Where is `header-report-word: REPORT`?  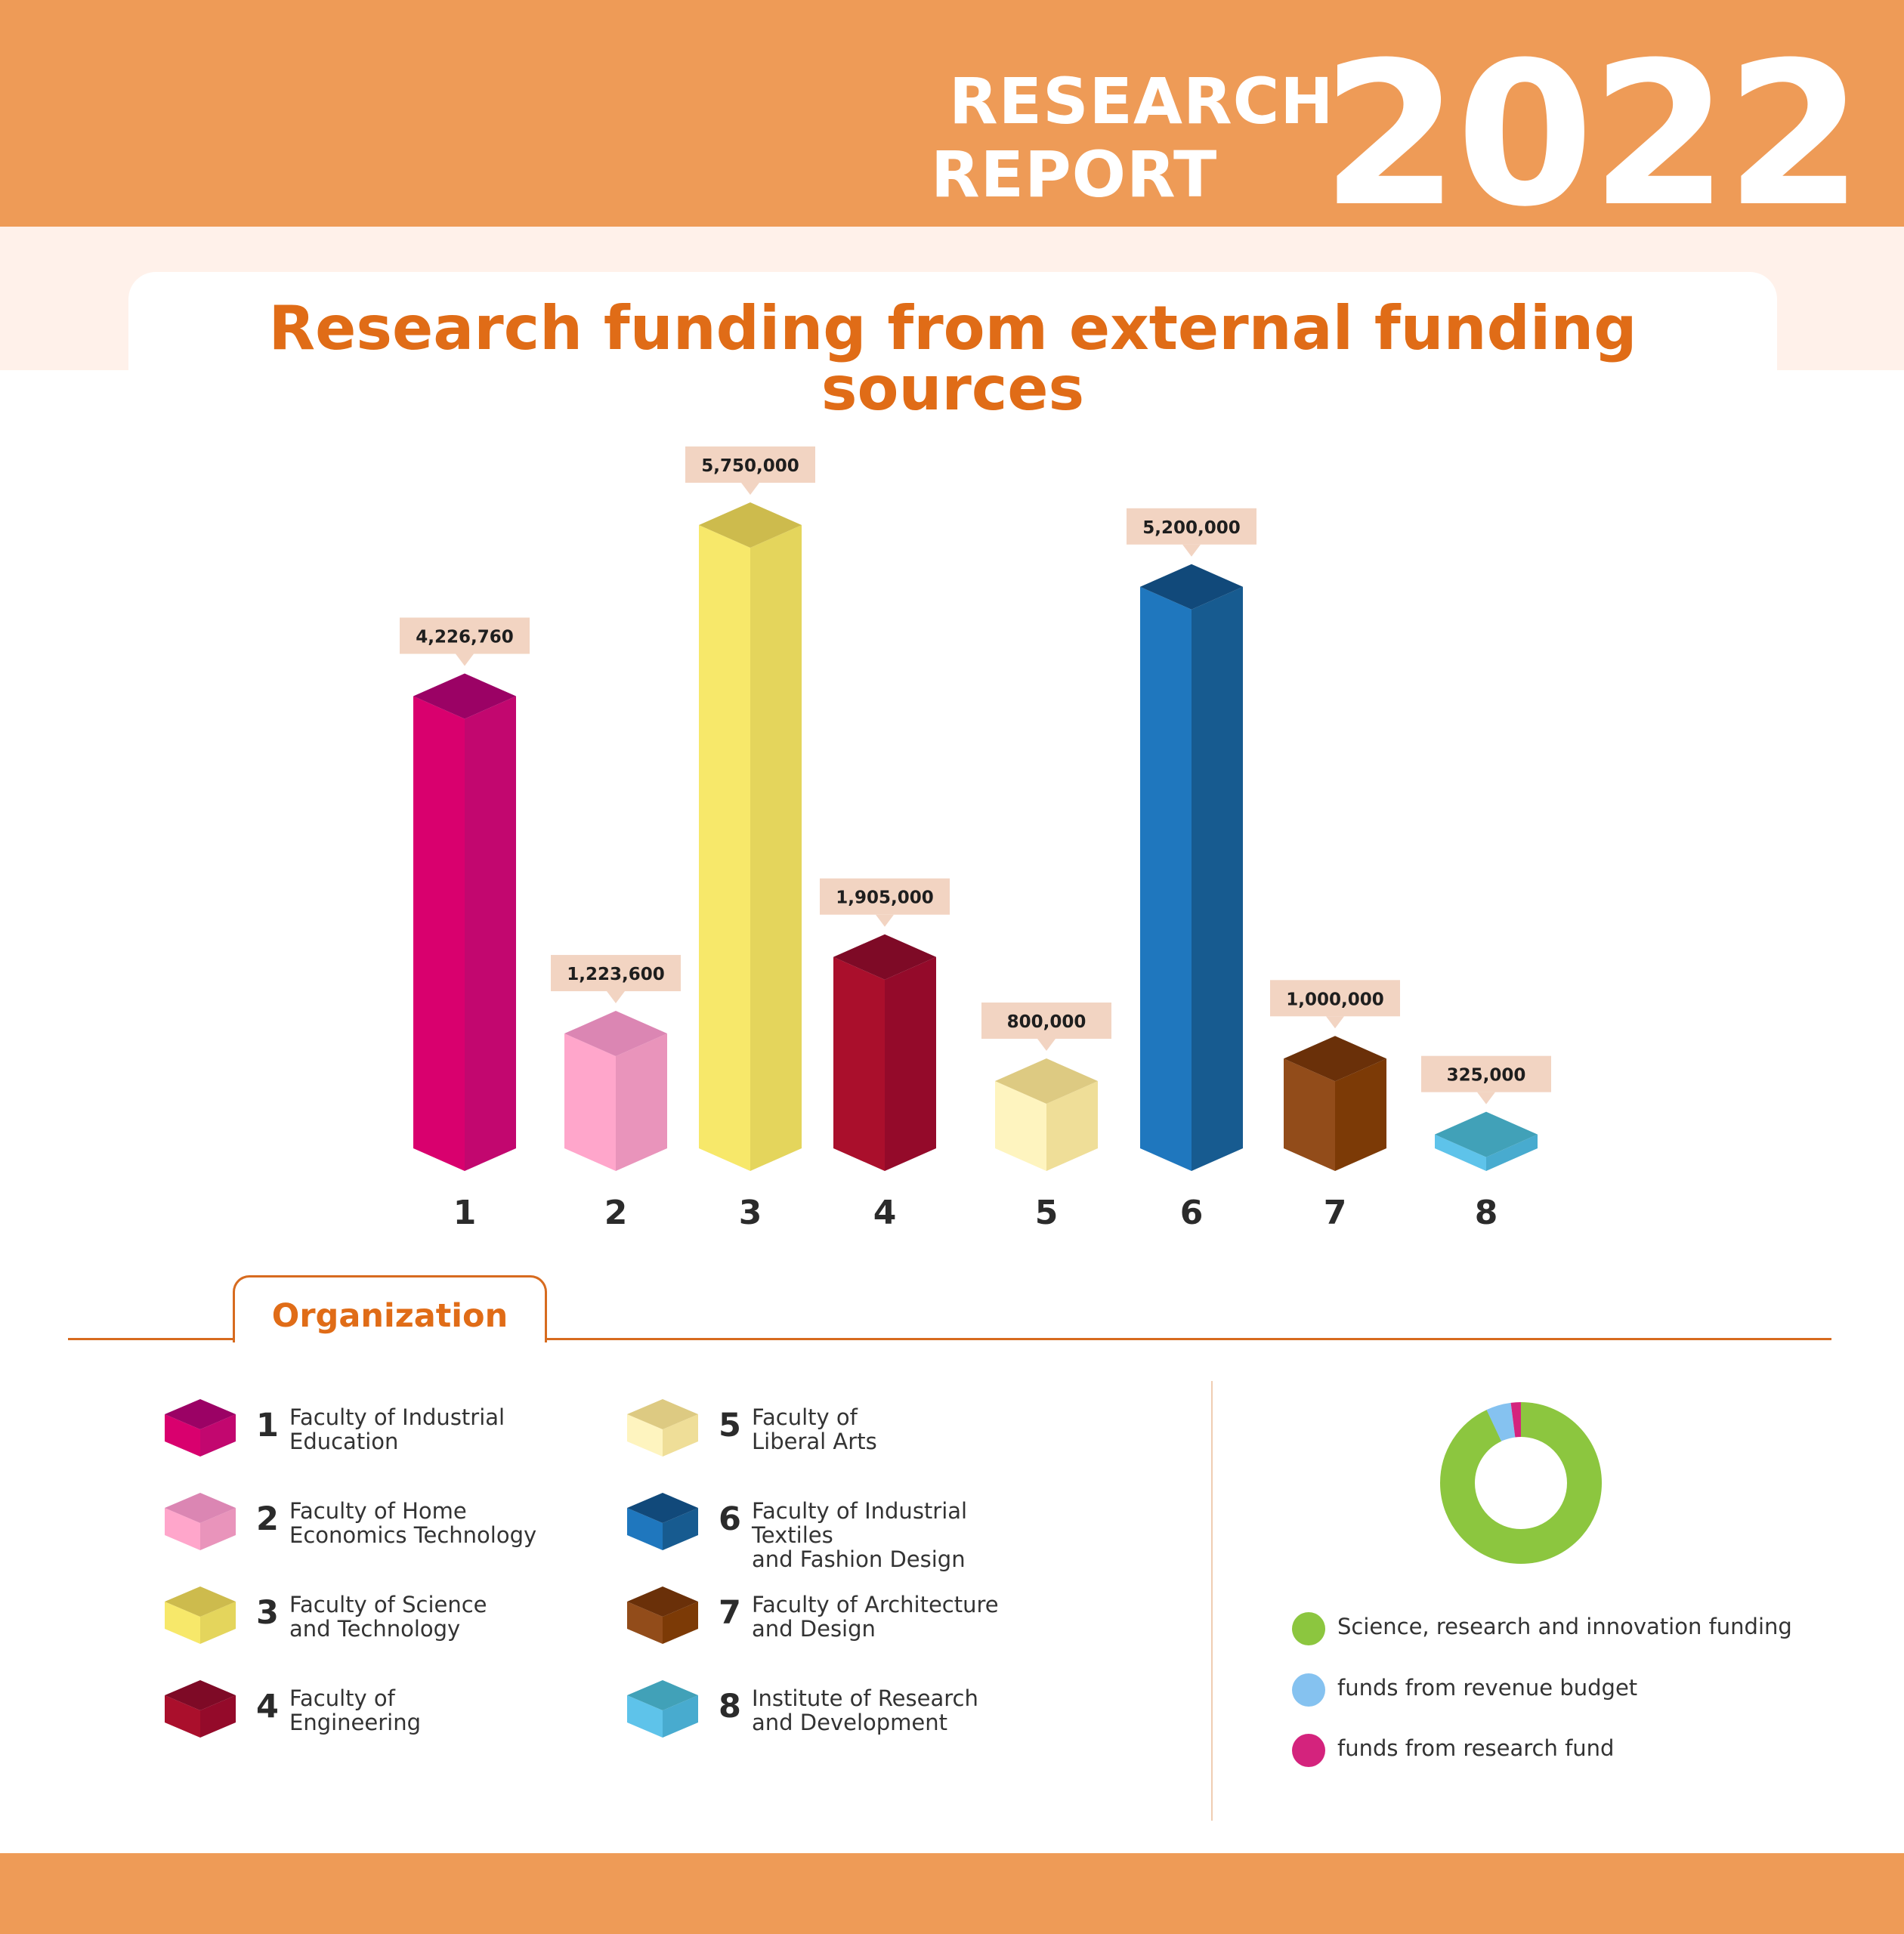
header-report-word: REPORT is located at coordinates (1074, 174).